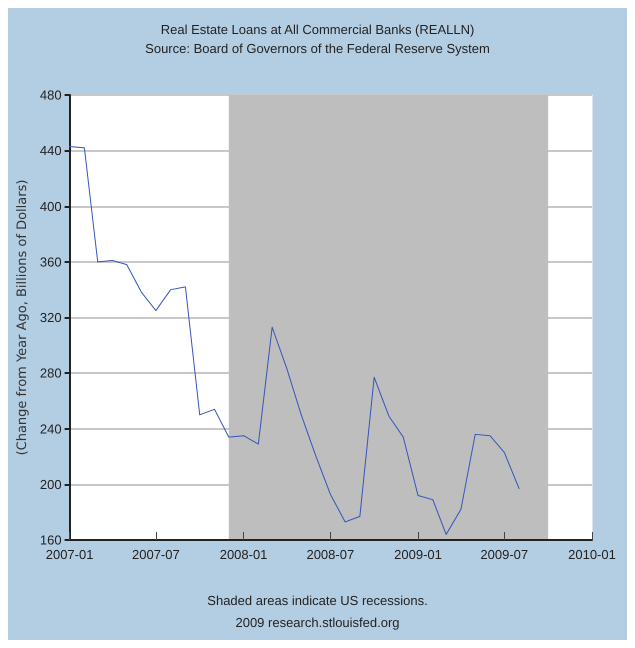  Describe the element at coordinates (51, 317) in the screenshot. I see `y-tick-label: 320` at that location.